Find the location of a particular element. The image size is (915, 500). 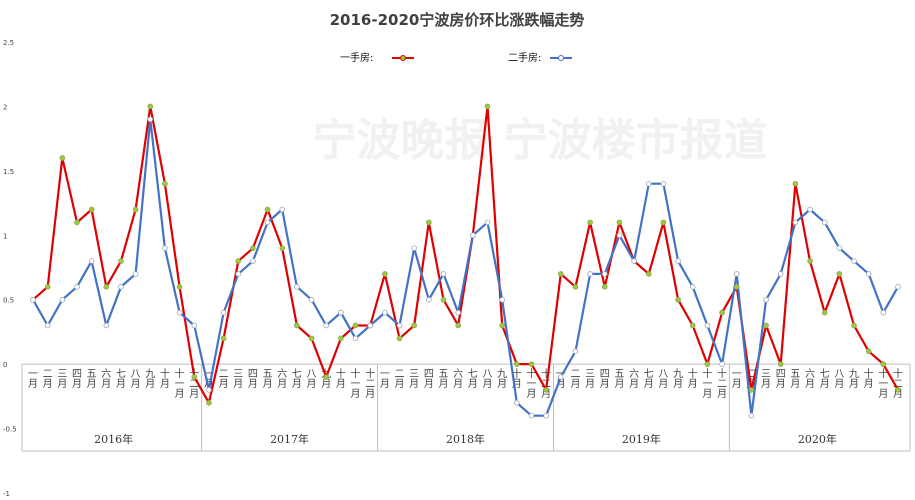

legend-item-second-hand-homes: 二手房: is located at coordinates (540, 57).